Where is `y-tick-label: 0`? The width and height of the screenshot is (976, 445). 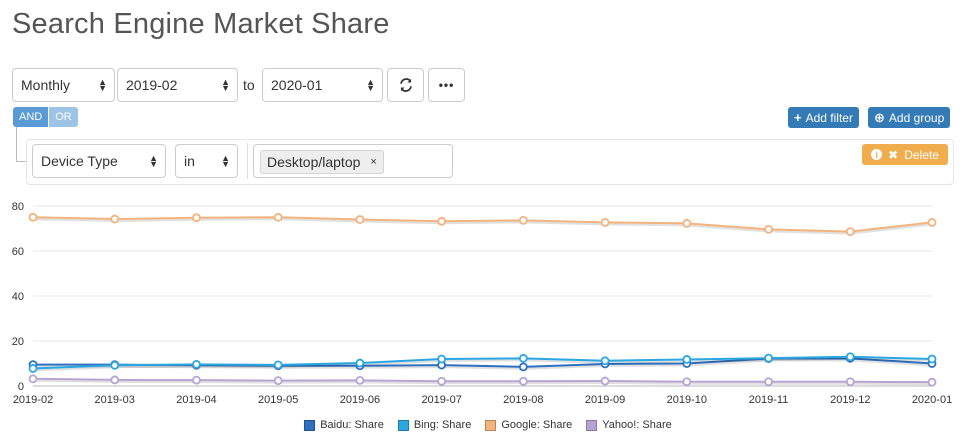
y-tick-label: 0 is located at coordinates (21, 387).